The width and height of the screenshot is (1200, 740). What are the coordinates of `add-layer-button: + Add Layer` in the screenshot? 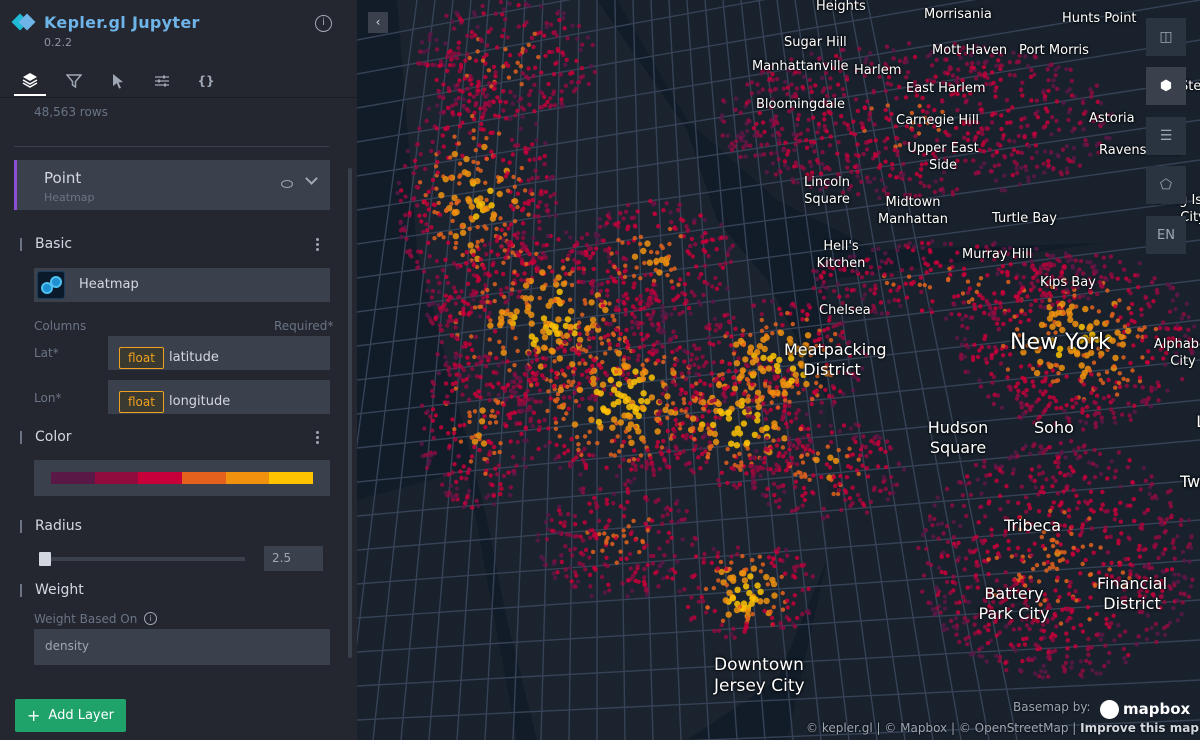 It's located at (70, 715).